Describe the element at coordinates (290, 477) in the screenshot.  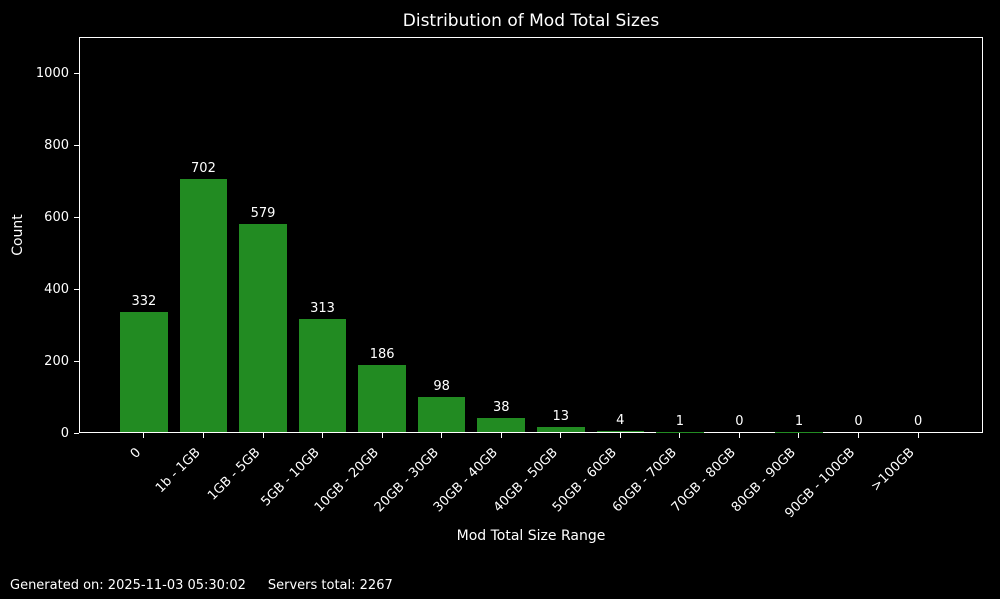
I see `x-tick-label: 5GB - 10GB` at that location.